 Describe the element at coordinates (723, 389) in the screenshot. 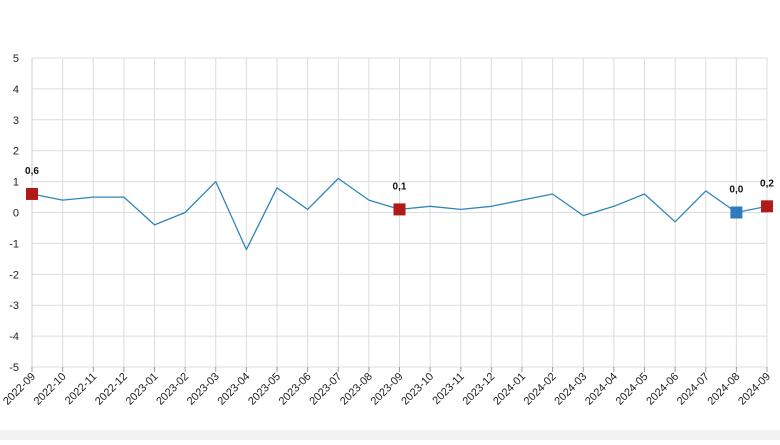

I see `x-tick-label: 2024-08` at that location.